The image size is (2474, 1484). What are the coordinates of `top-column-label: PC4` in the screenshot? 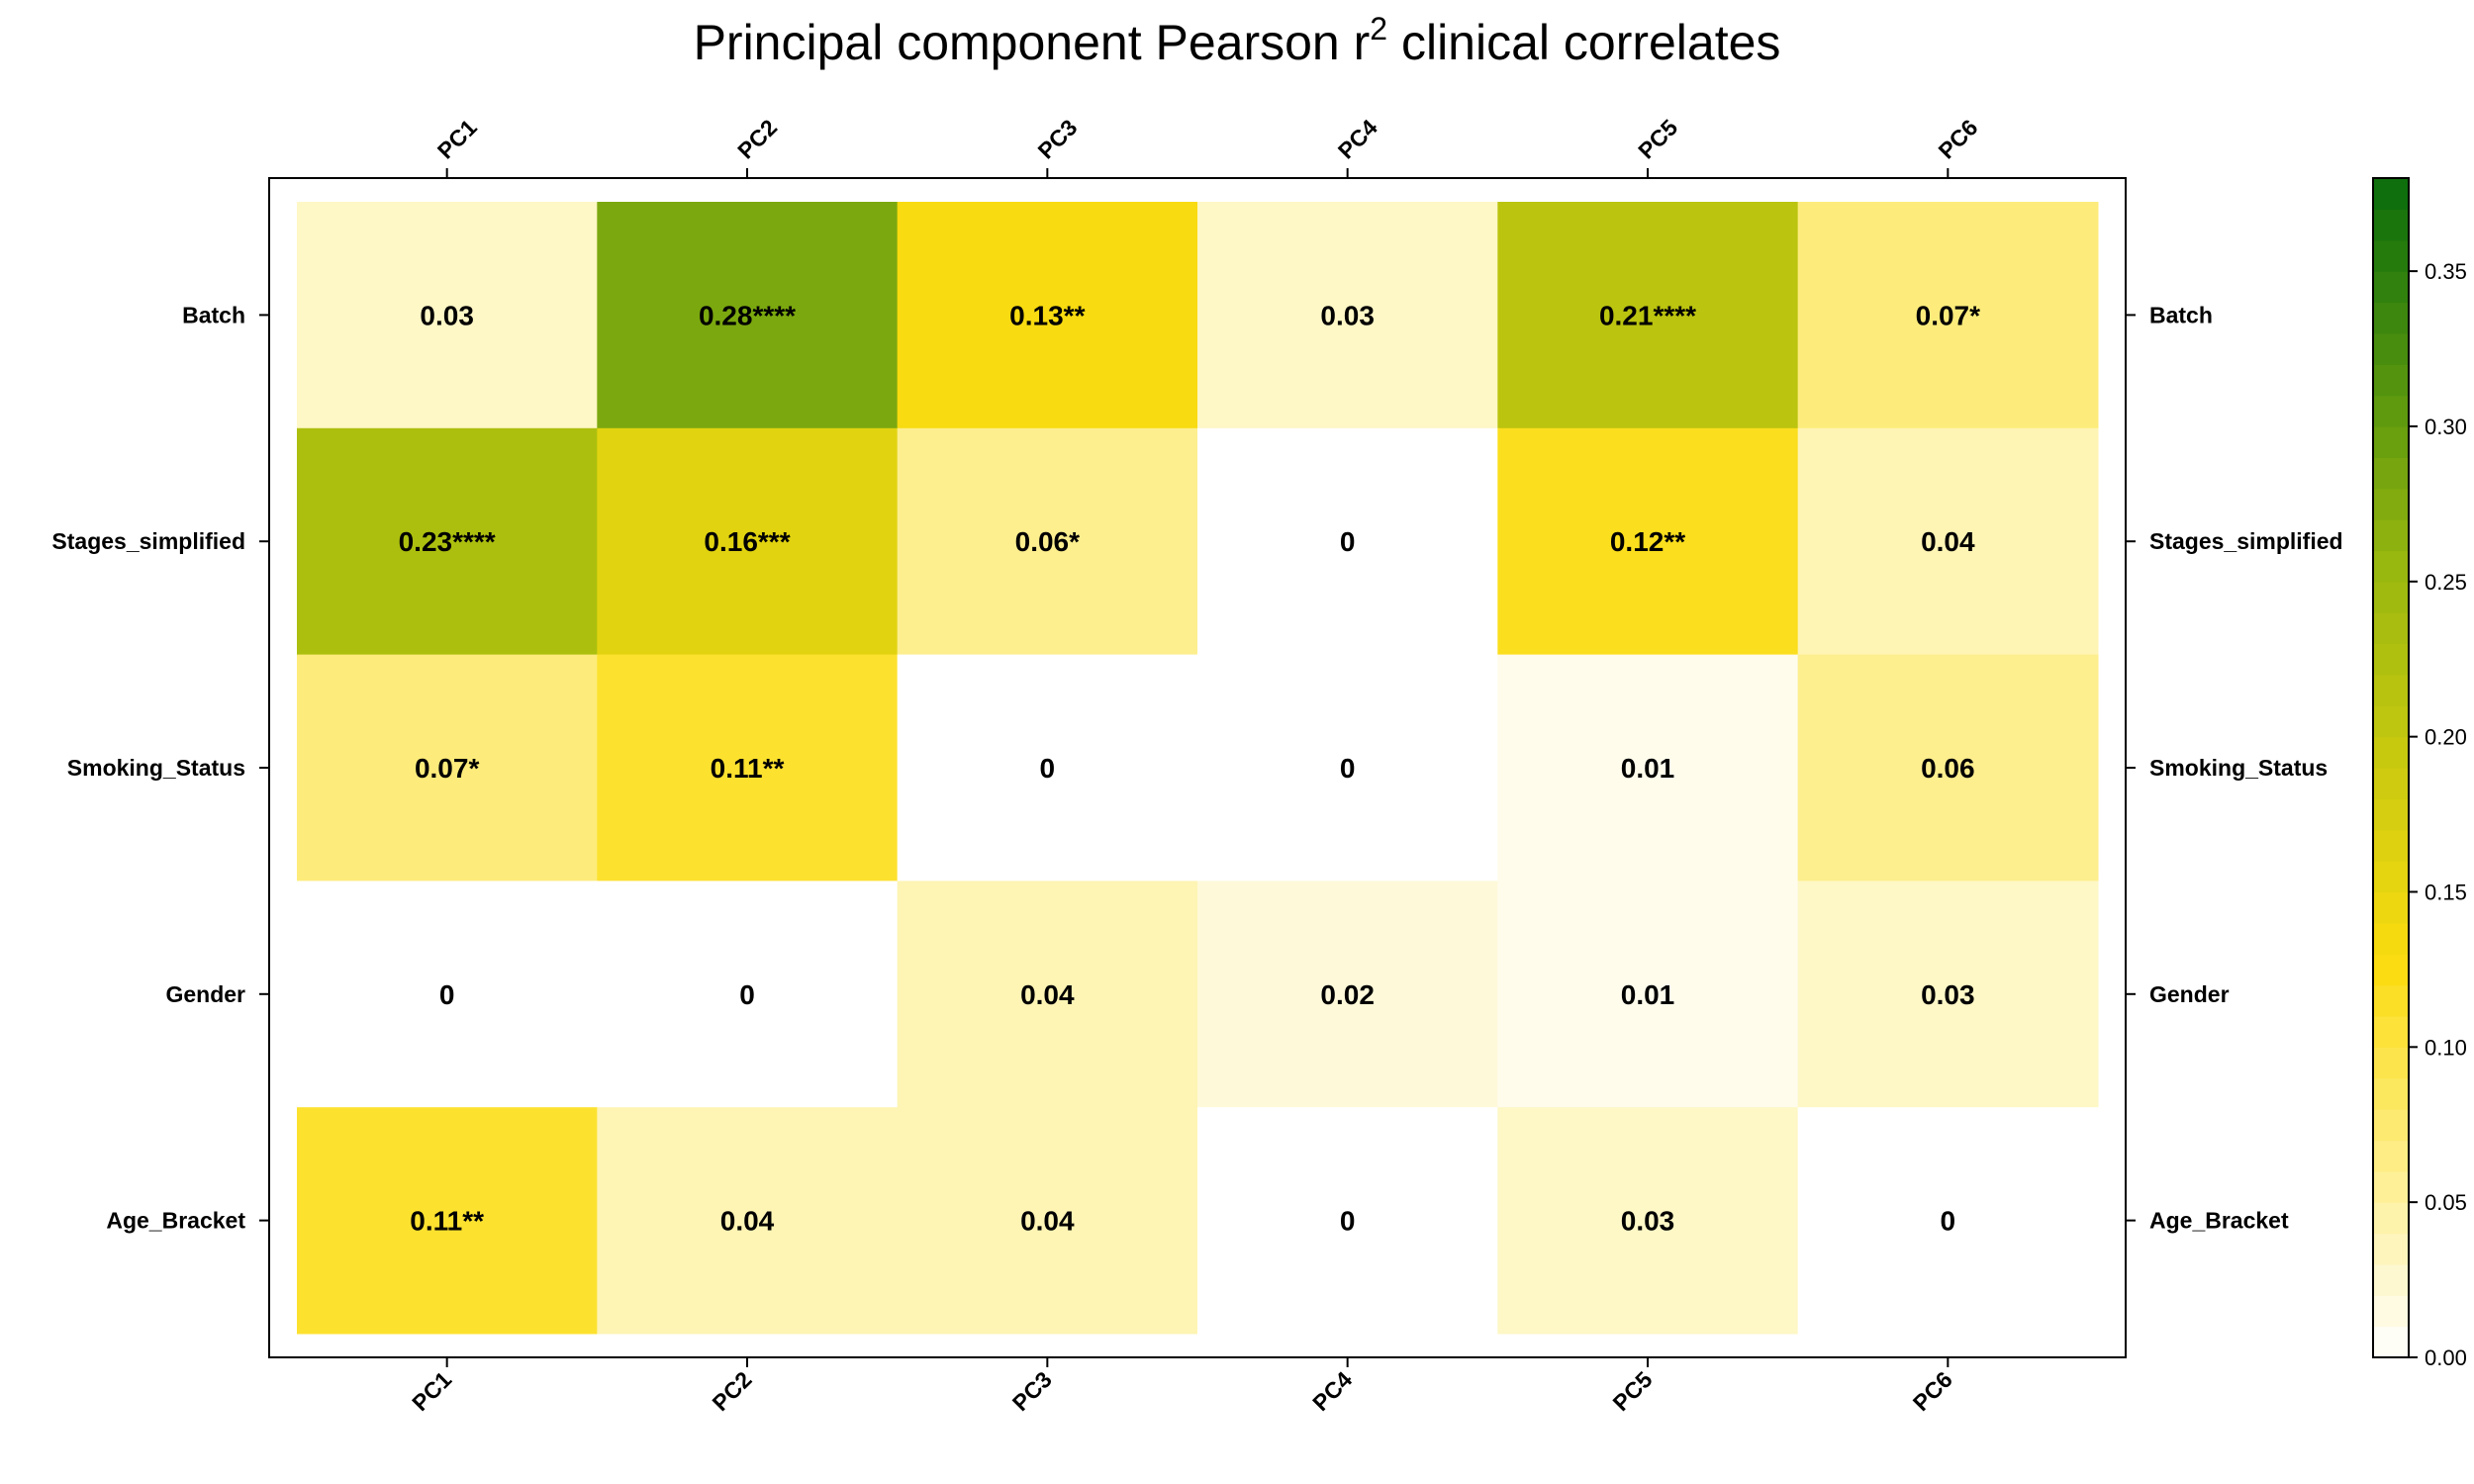 It's located at (1357, 138).